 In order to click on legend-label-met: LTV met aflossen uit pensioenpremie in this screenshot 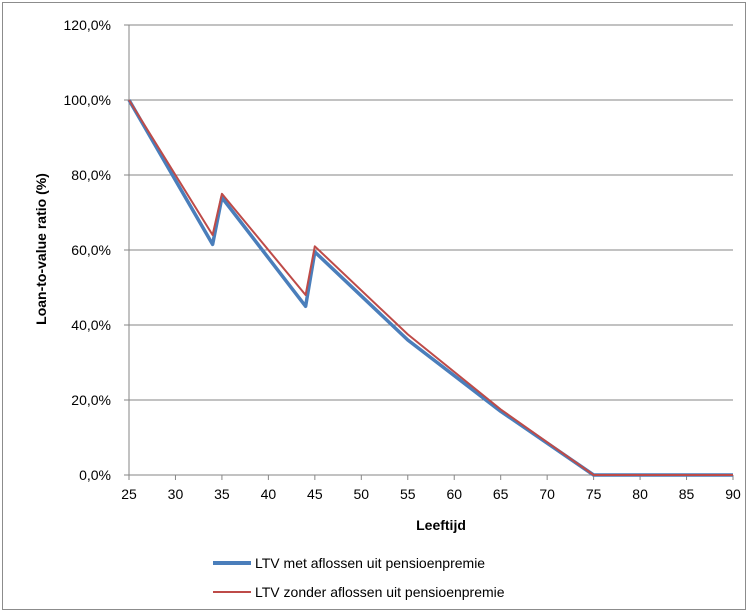, I will do `click(370, 563)`.